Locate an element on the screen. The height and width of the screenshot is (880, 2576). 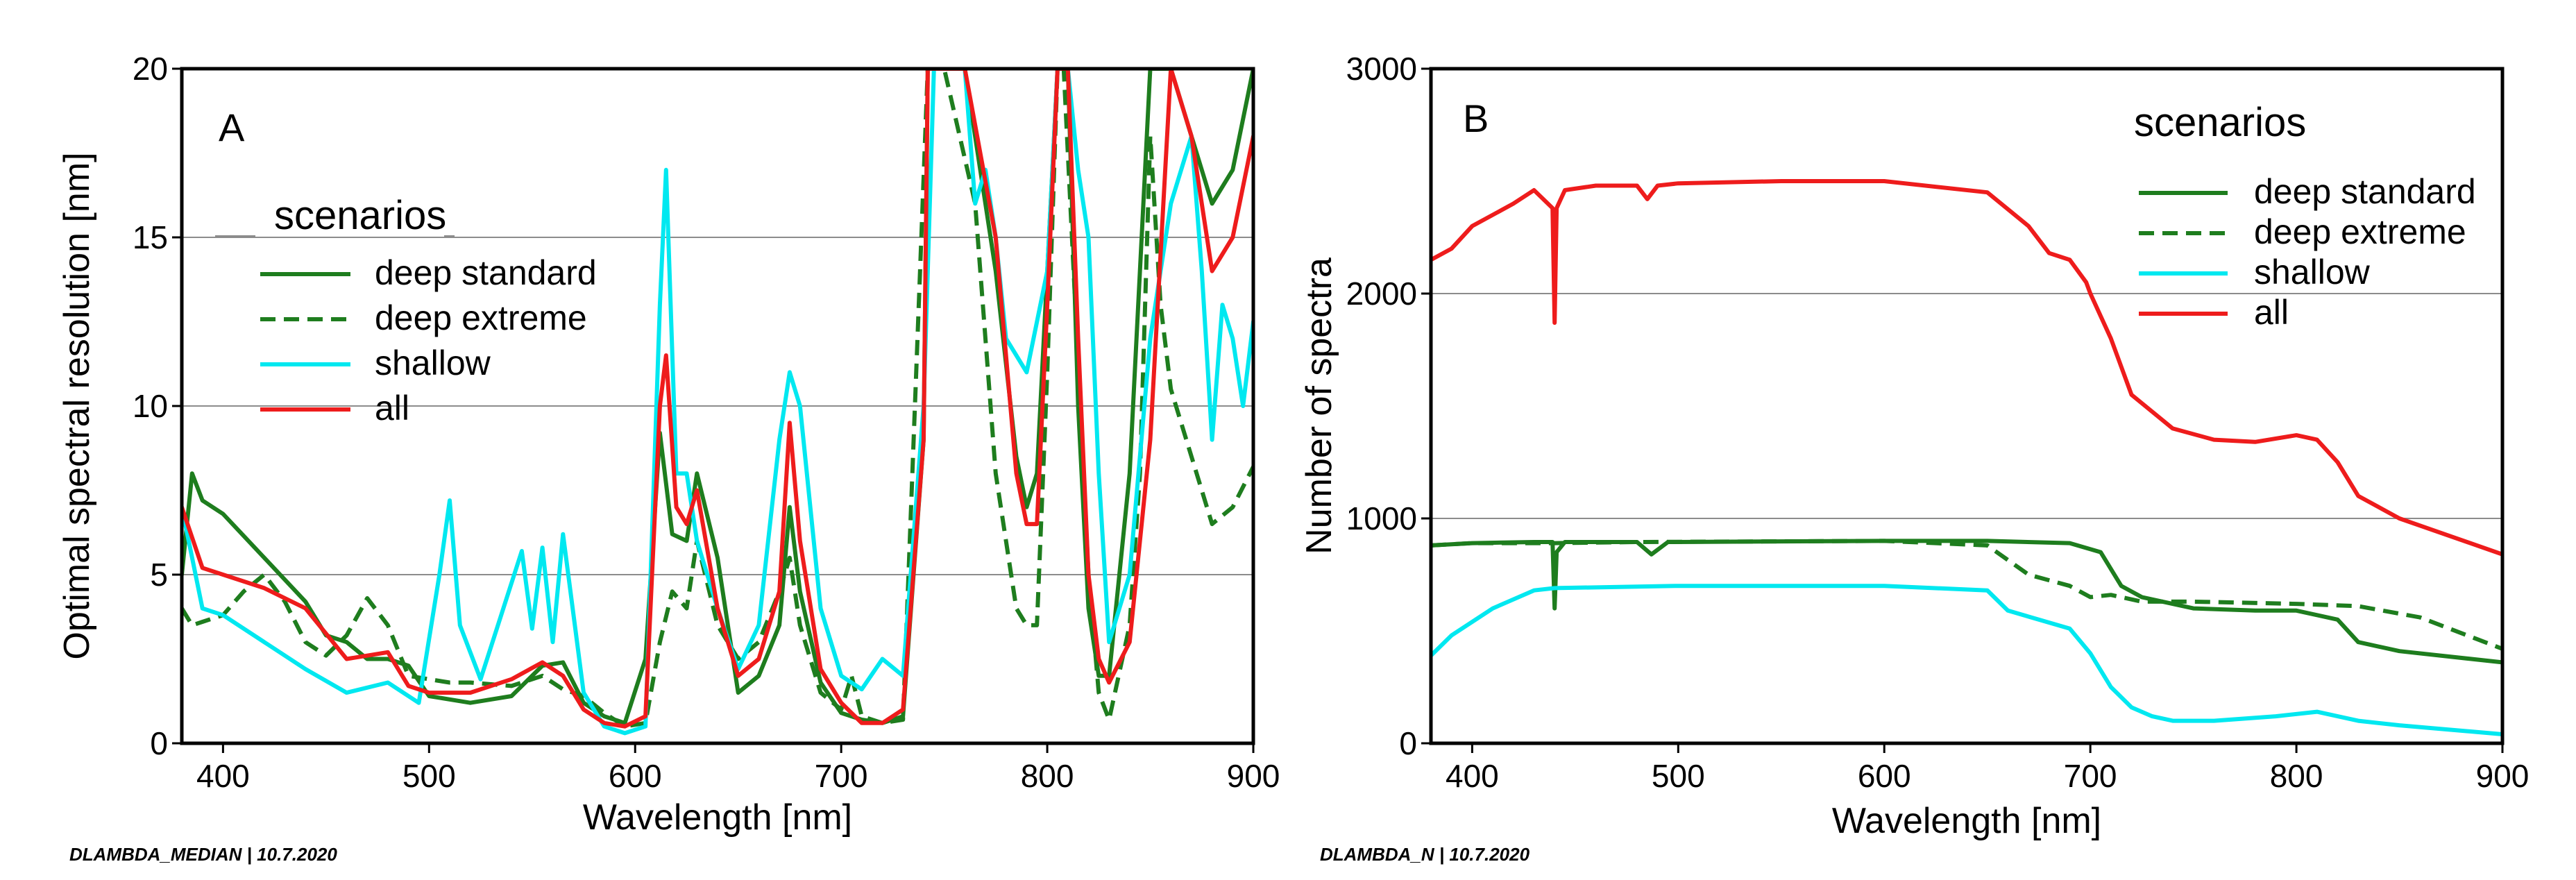
chart-a-legend-label-shallow: shallow is located at coordinates (433, 363).